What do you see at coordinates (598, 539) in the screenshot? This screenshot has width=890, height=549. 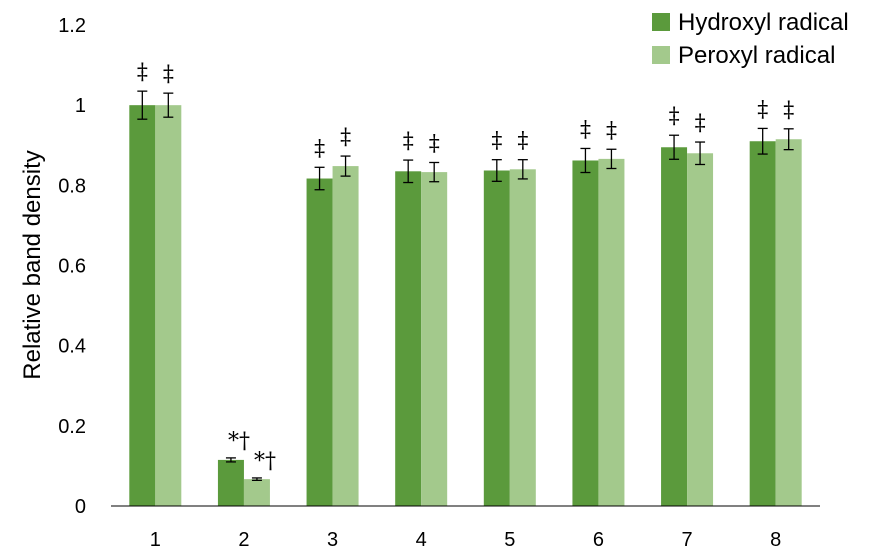 I see `x-tick-label: 6` at bounding box center [598, 539].